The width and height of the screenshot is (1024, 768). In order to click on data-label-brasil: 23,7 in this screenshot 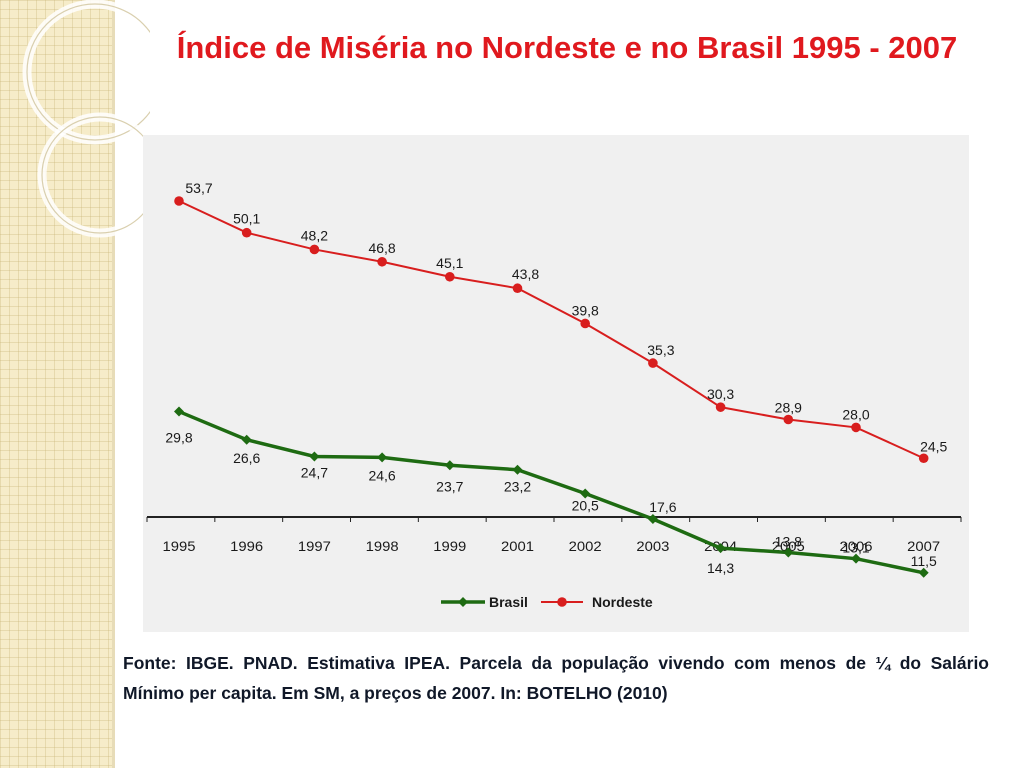, I will do `click(449, 486)`.